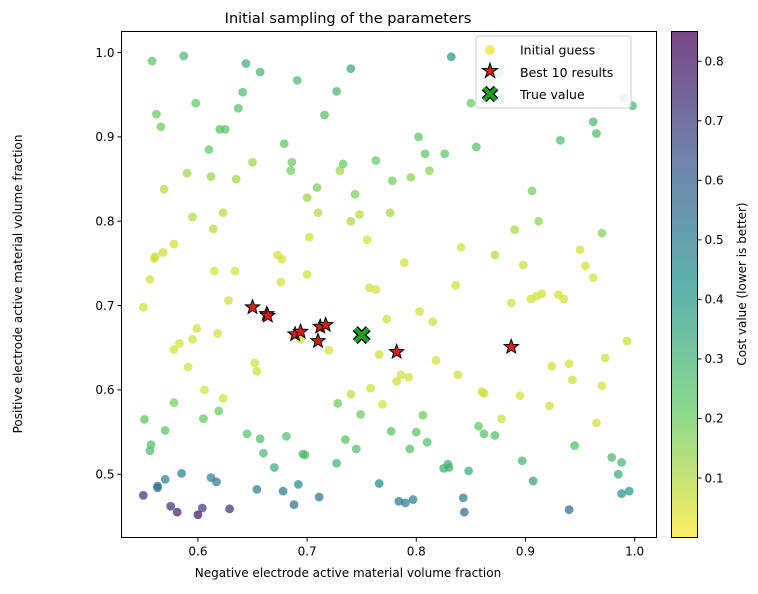  Describe the element at coordinates (361, 335) in the screenshot. I see `true-value-point-fill` at that location.